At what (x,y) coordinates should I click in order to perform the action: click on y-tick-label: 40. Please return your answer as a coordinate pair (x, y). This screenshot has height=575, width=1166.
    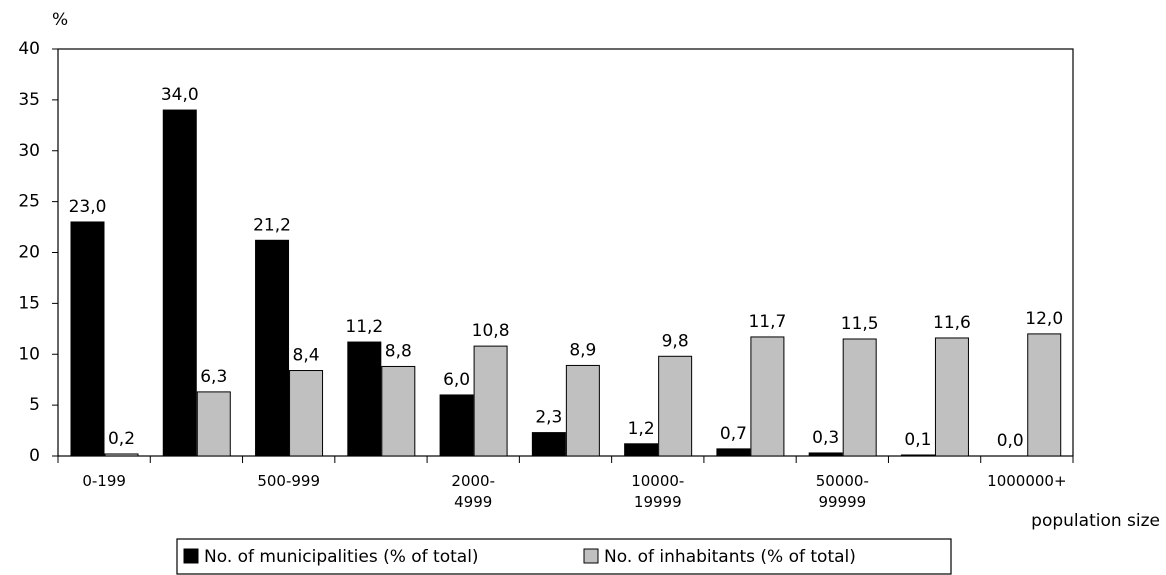
    Looking at the image, I should click on (29, 49).